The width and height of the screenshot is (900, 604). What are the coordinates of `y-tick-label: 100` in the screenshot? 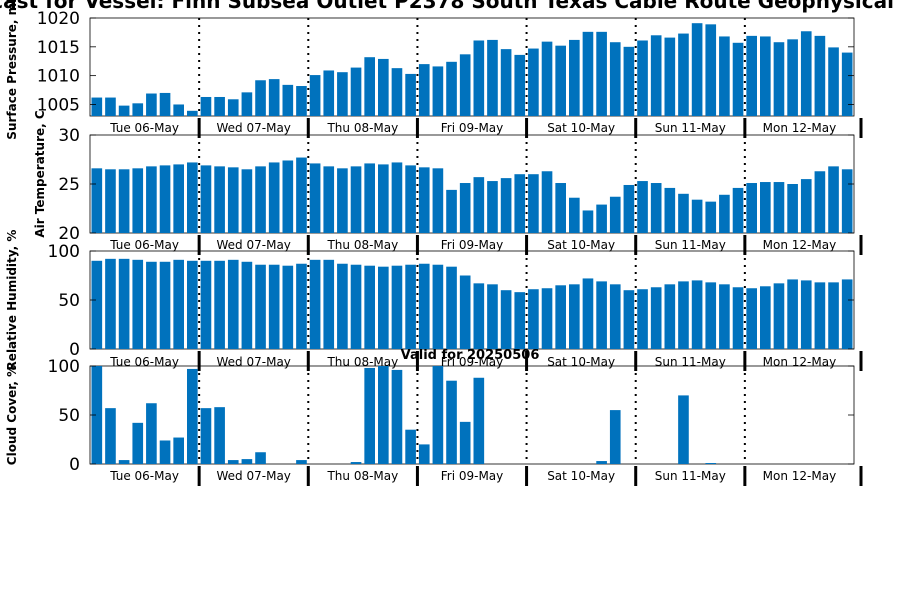 It's located at (64, 367).